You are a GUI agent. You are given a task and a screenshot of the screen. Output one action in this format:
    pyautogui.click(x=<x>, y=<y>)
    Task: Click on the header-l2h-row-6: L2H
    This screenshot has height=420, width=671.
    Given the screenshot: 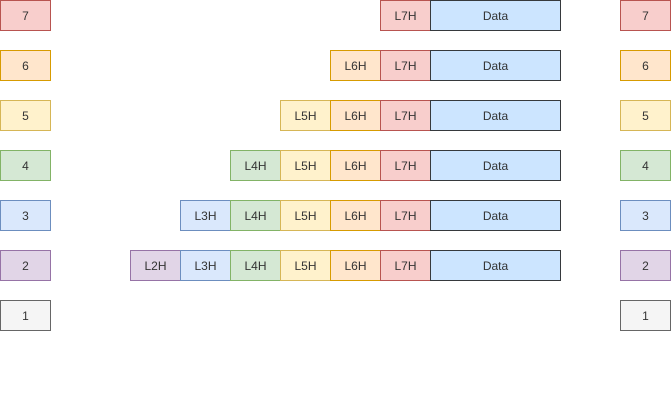 What is the action you would take?
    pyautogui.click(x=155, y=265)
    